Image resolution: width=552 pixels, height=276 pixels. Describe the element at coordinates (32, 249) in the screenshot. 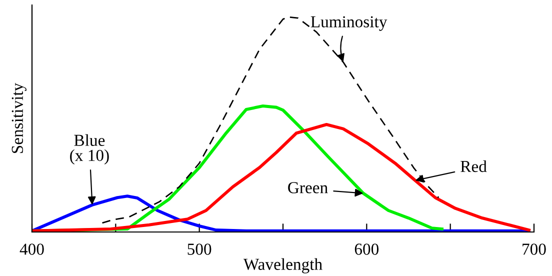

I see `x-tick-label: 400` at that location.